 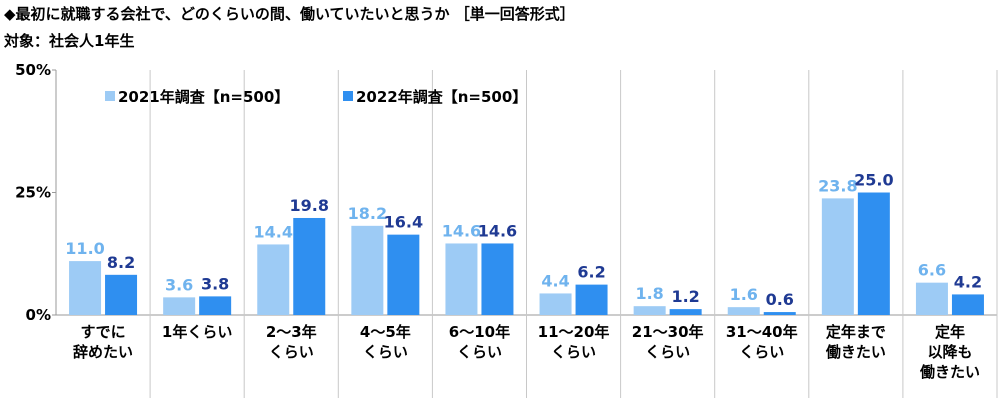 I want to click on chart-subtitle: 対象：社会人1年生, so click(x=69, y=41).